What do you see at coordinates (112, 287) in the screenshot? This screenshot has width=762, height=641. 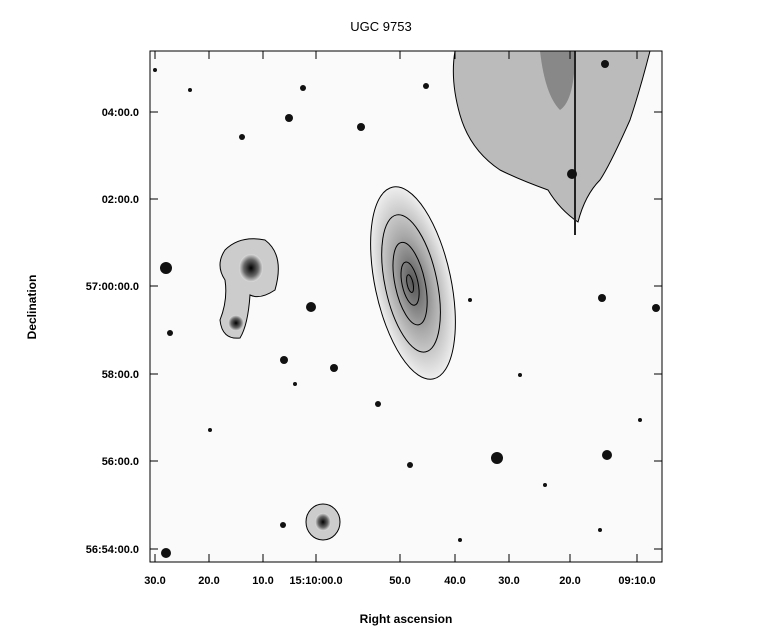 I see `y-tick-label: 57:00:00.0` at bounding box center [112, 287].